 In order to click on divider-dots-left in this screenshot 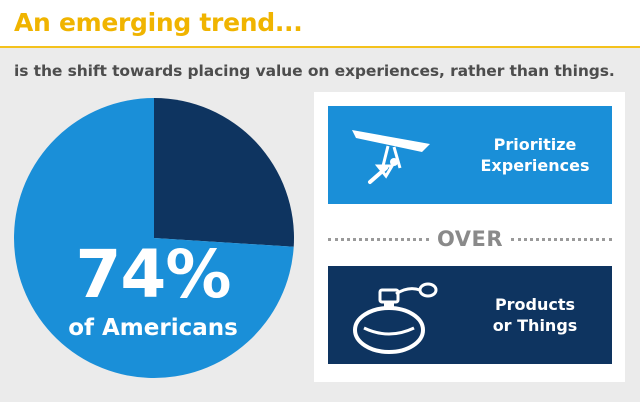, I will do `click(378, 239)`.